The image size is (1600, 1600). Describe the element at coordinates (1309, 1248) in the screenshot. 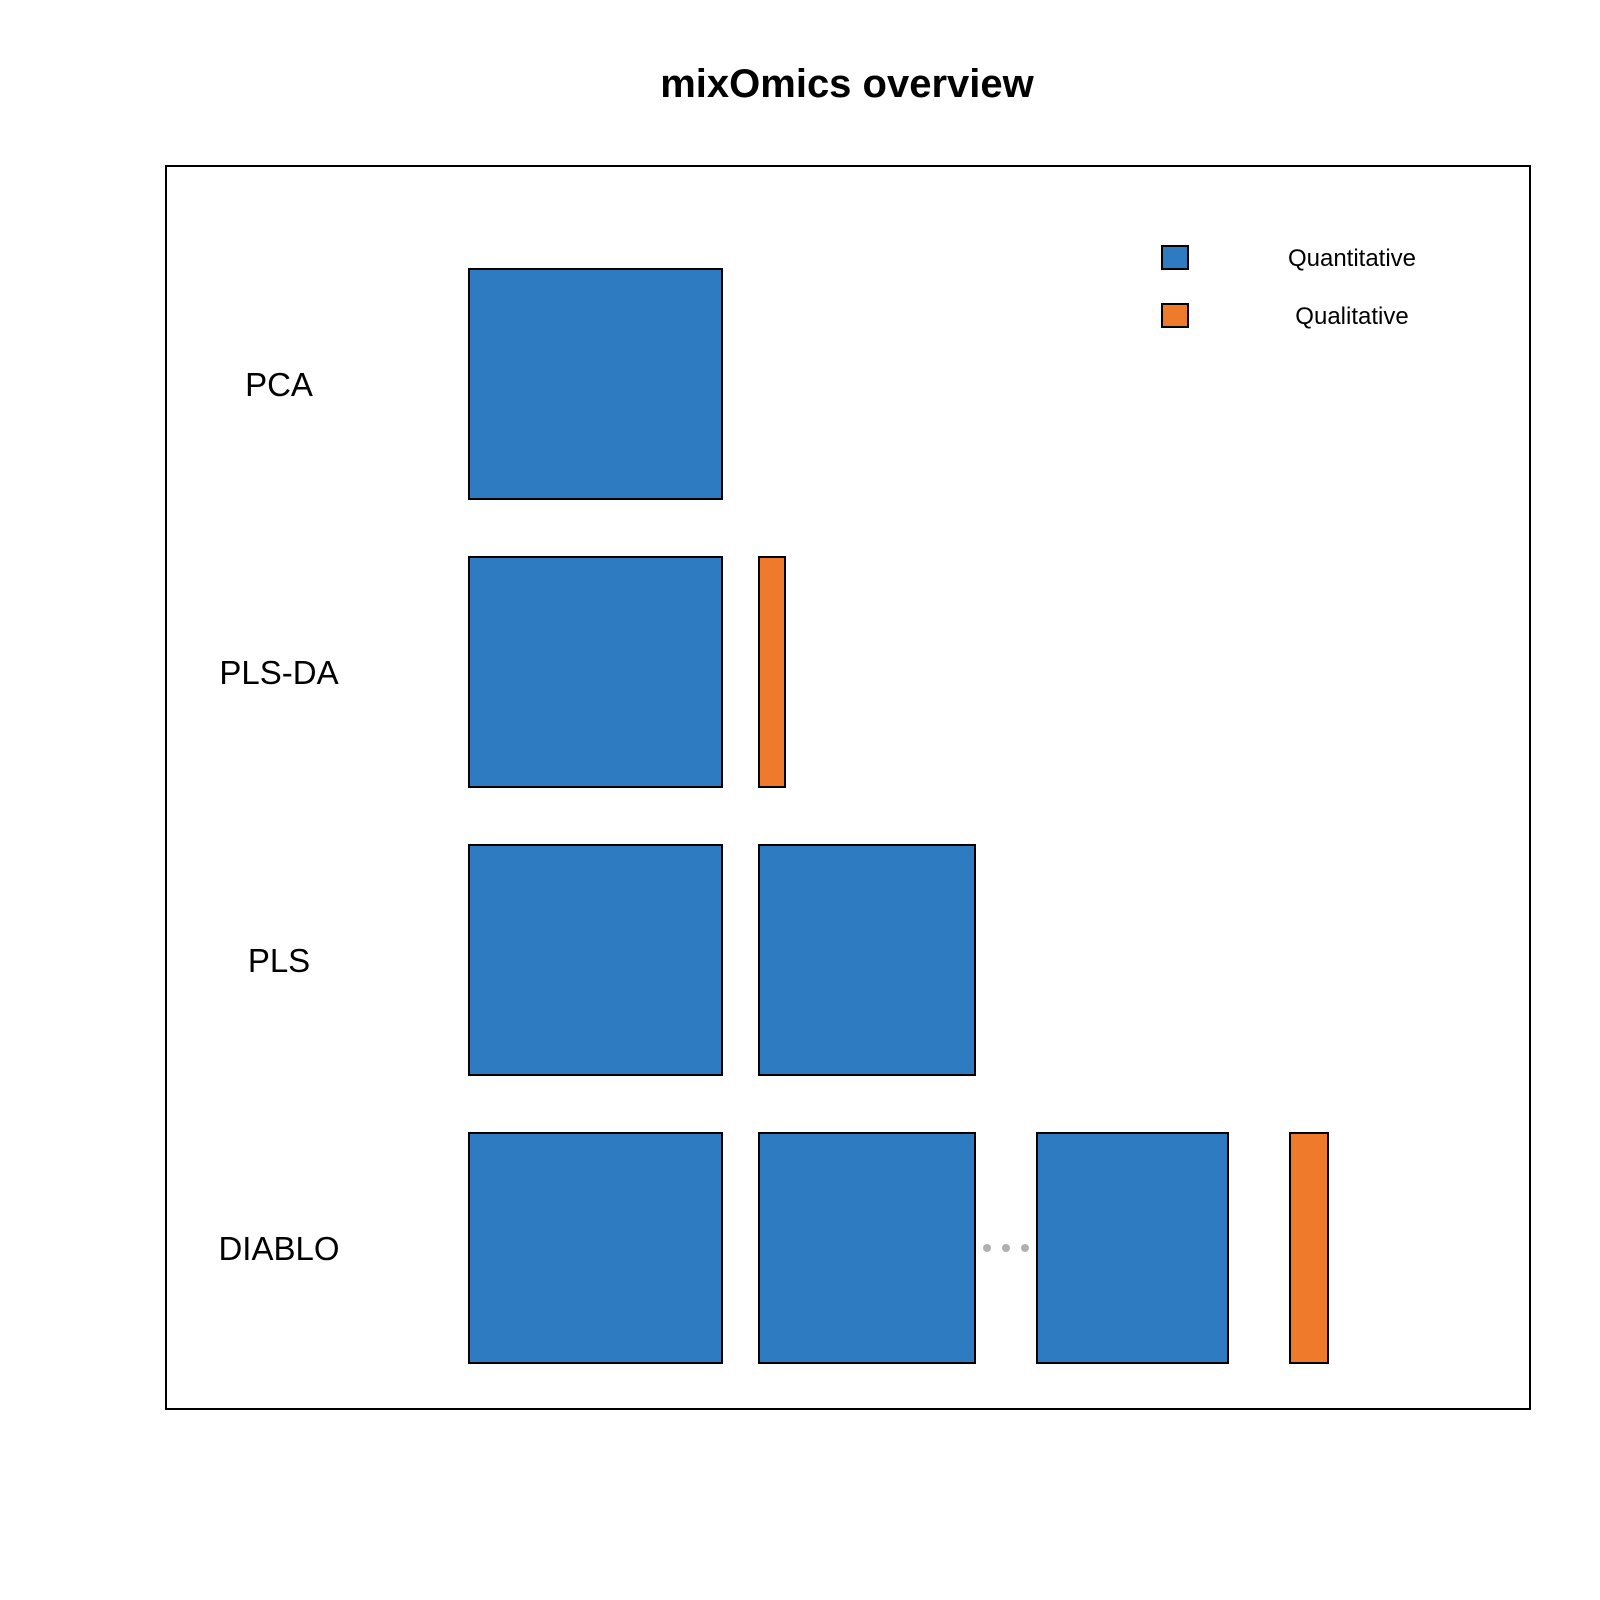

I see `diablo-qualitative-block` at that location.